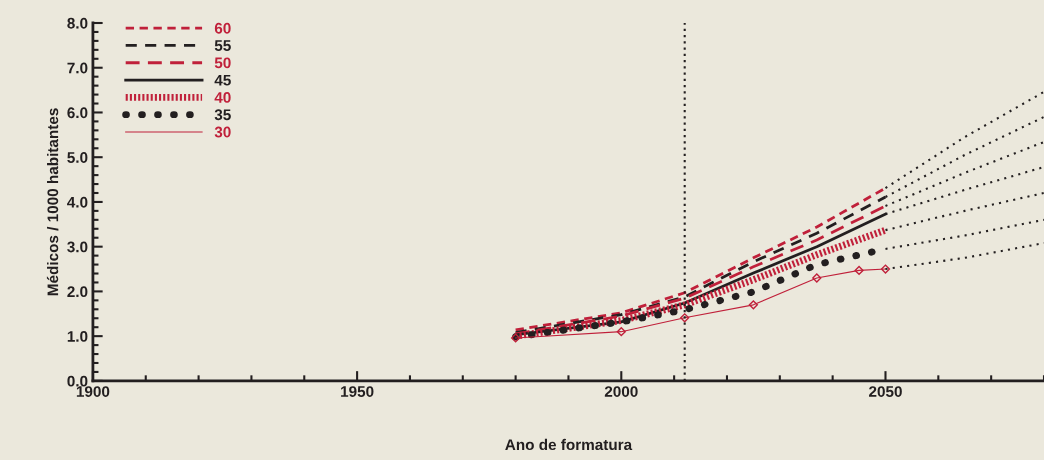  What do you see at coordinates (222, 63) in the screenshot?
I see `legend-label: 50` at bounding box center [222, 63].